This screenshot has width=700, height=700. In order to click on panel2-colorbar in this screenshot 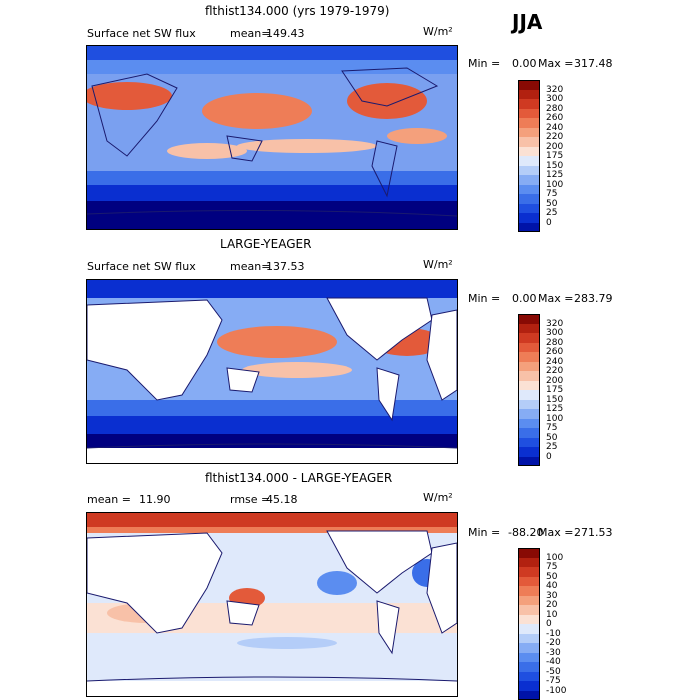, I will do `click(529, 390)`.